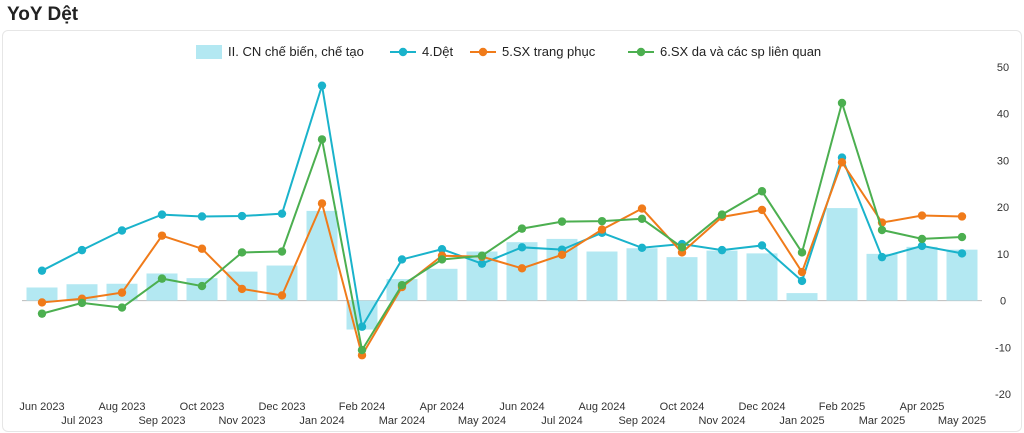 Image resolution: width=1024 pixels, height=433 pixels. What do you see at coordinates (549, 51) in the screenshot?
I see `legend-label: 5.SX trang phục` at bounding box center [549, 51].